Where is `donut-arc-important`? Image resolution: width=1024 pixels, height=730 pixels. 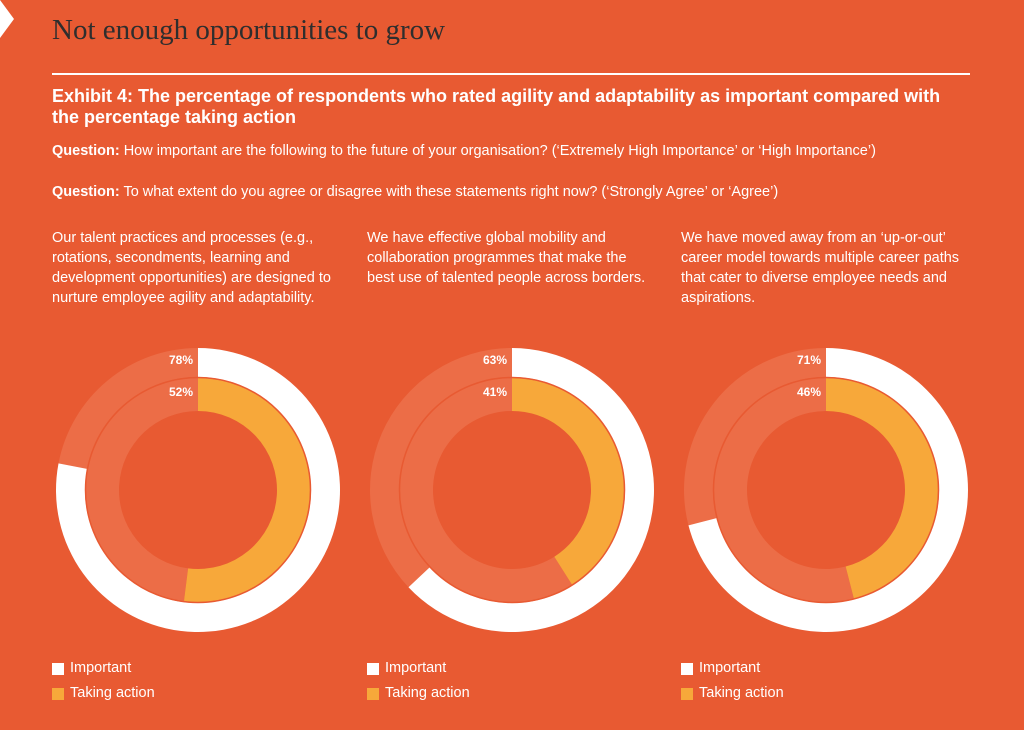
donut-arc-important is located at coordinates (531, 490).